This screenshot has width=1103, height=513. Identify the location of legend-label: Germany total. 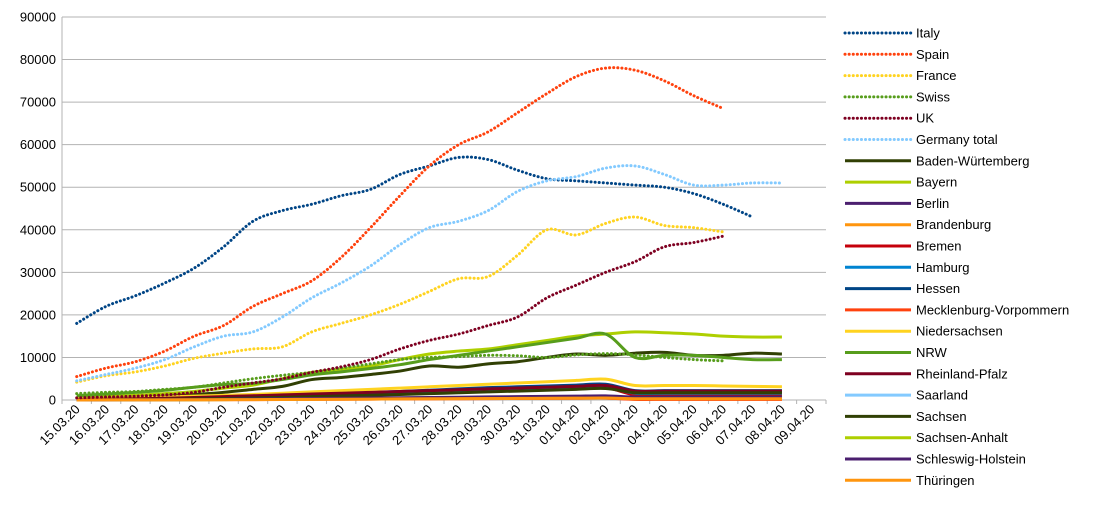
(957, 139).